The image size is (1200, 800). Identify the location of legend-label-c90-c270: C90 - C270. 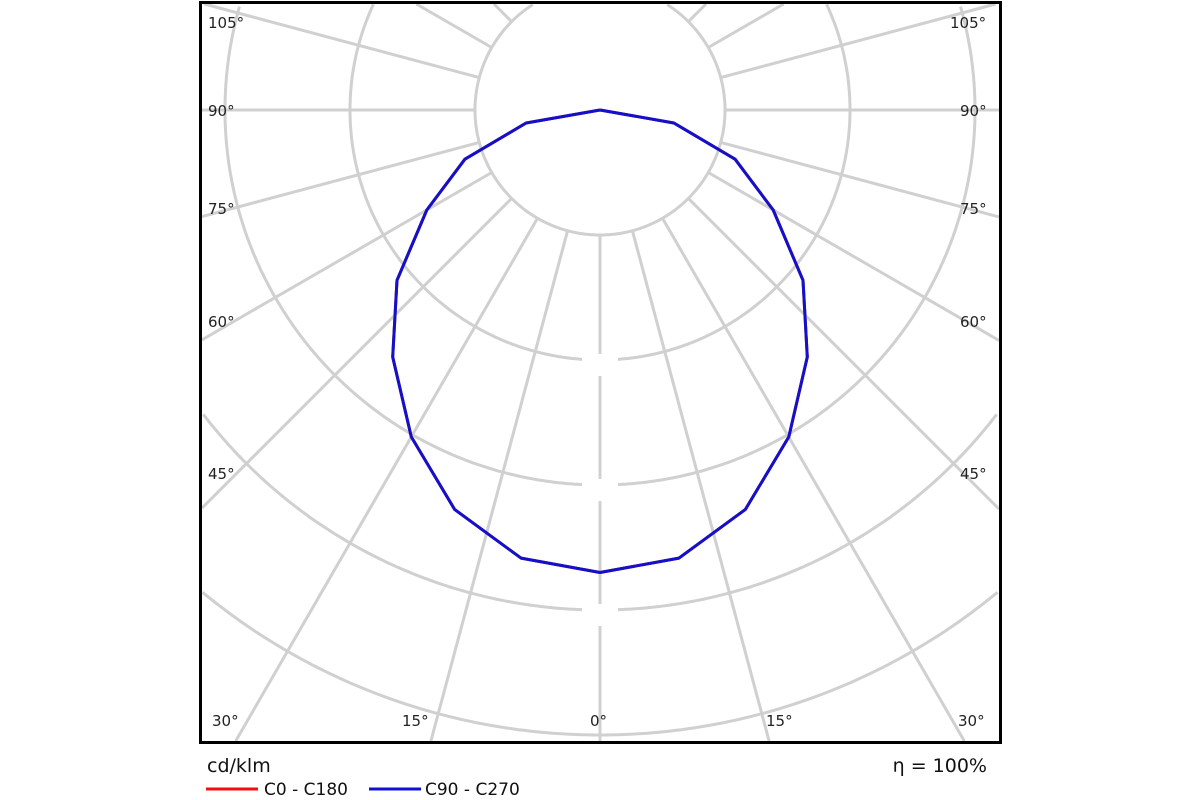
(472, 790).